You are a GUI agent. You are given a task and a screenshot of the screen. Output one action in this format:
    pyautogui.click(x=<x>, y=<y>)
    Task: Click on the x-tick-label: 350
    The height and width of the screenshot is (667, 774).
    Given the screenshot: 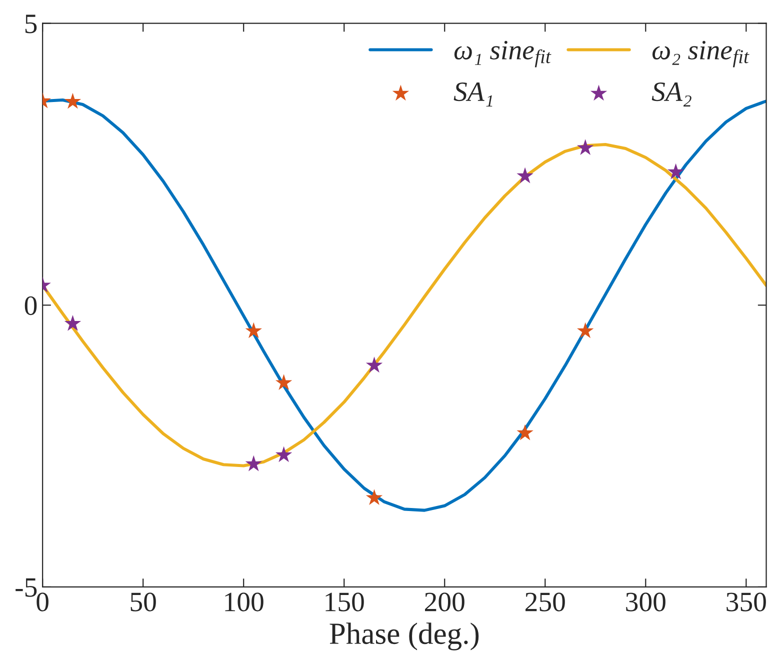 What is the action you would take?
    pyautogui.click(x=746, y=602)
    